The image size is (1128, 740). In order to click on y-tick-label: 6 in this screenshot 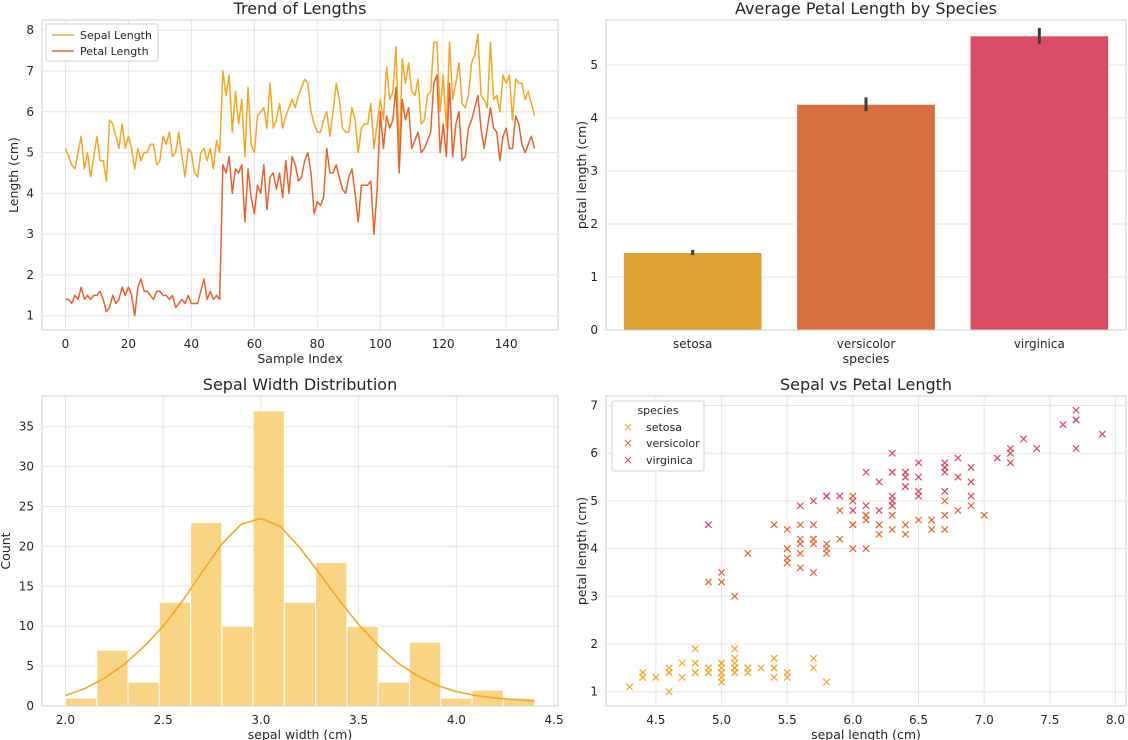, I will do `click(594, 453)`.